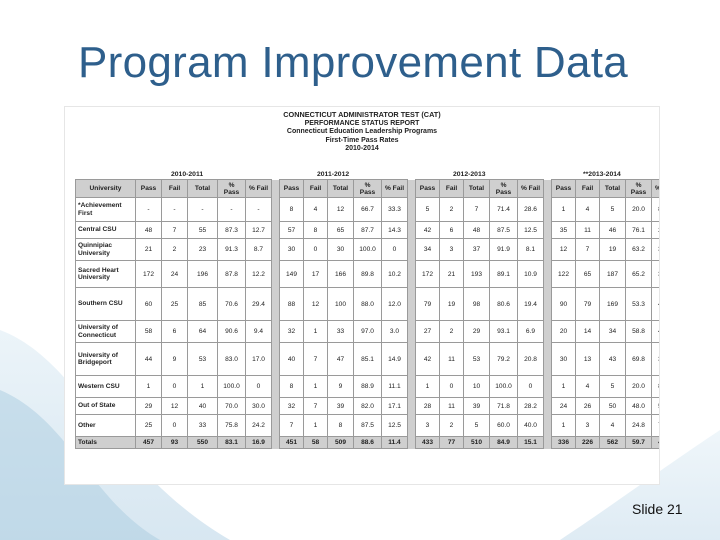 The image size is (720, 540). What do you see at coordinates (503, 274) in the screenshot?
I see `value-cell: 89.1` at bounding box center [503, 274].